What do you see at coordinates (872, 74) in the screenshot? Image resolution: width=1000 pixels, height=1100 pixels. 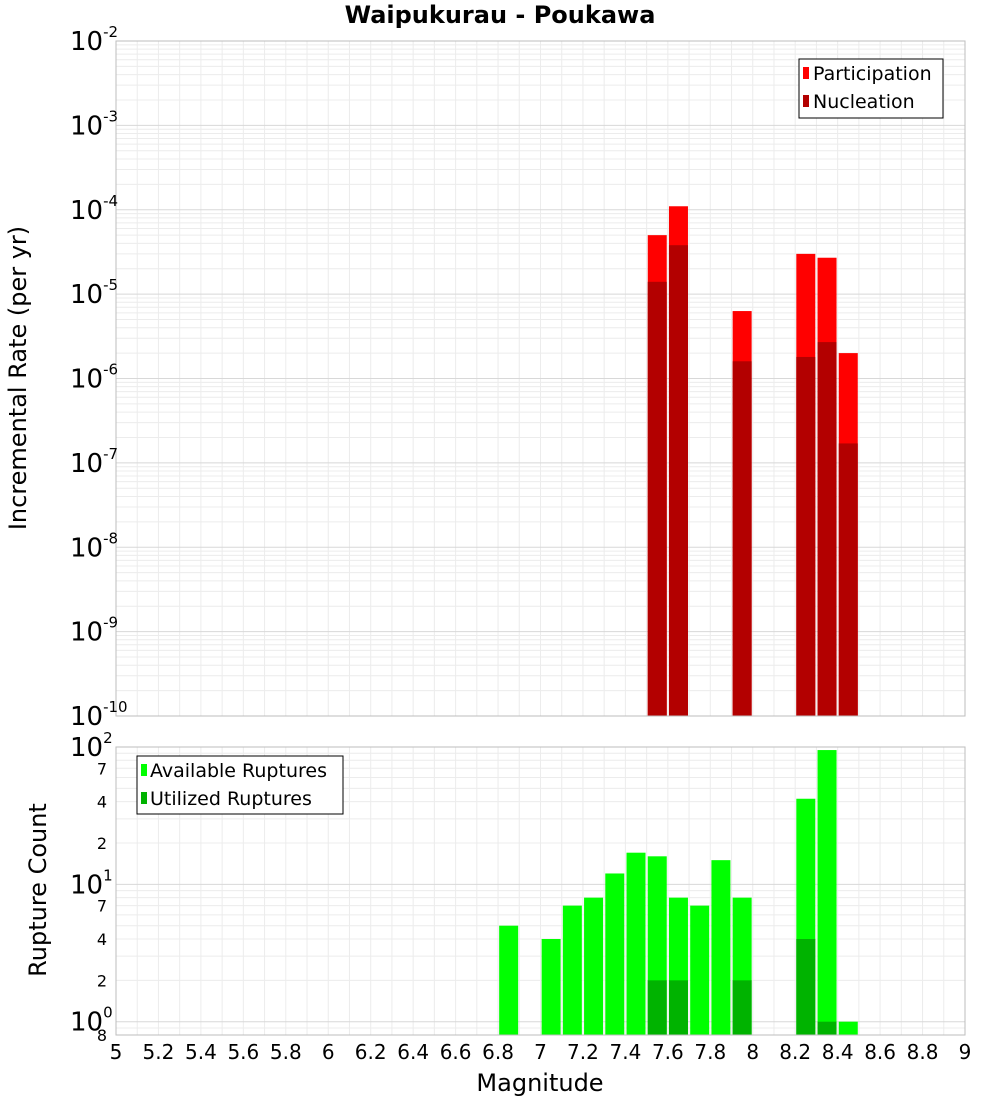 I see `legend-label-participation: Participation` at bounding box center [872, 74].